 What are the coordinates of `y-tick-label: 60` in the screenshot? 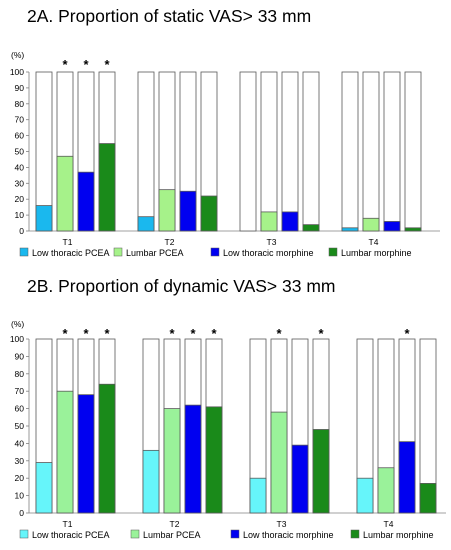 It's located at (20, 136).